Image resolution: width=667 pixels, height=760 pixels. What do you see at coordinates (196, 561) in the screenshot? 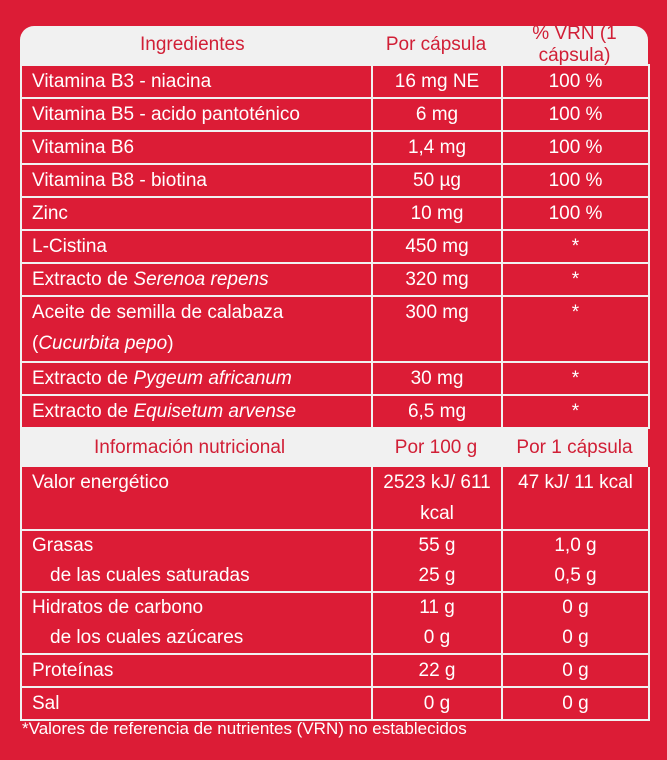
I see `nutrient-label-group: Grasas de las cuales saturadas` at bounding box center [196, 561].